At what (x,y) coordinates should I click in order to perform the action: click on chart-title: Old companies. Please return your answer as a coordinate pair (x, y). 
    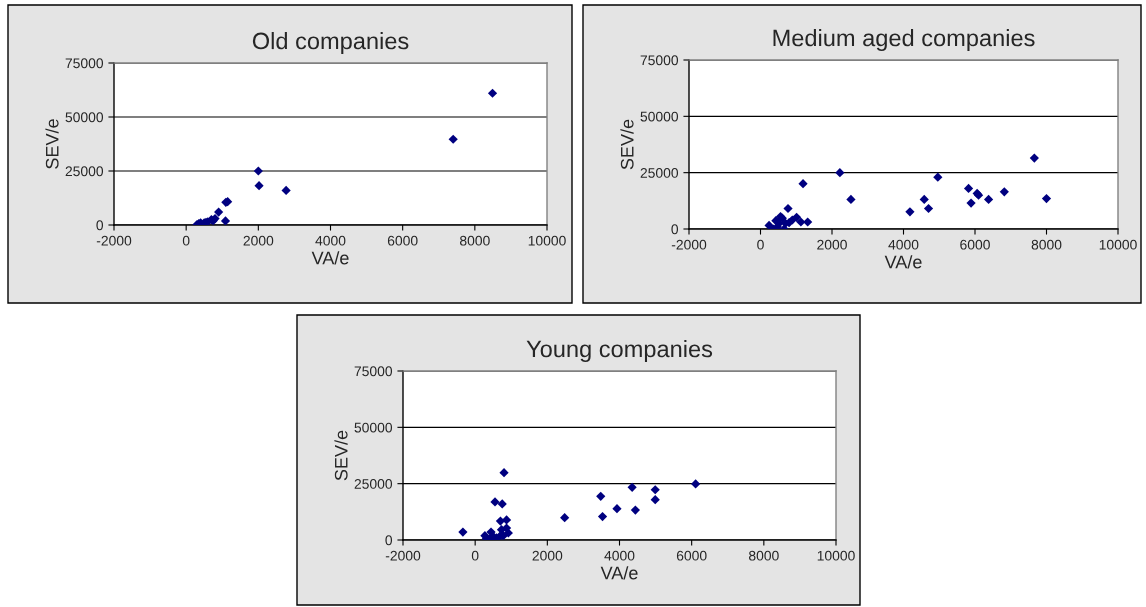
    Looking at the image, I should click on (330, 43).